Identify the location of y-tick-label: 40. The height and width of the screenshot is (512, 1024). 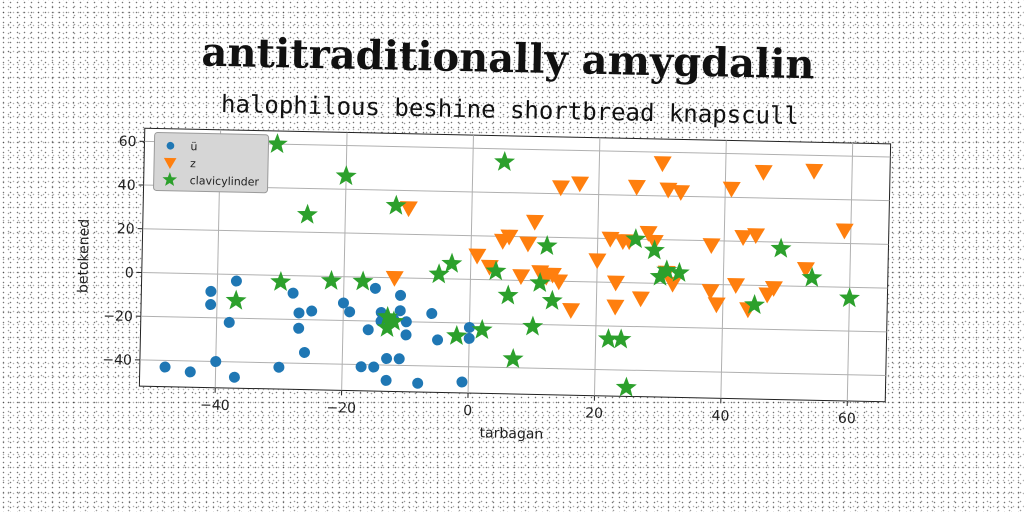
(127, 186).